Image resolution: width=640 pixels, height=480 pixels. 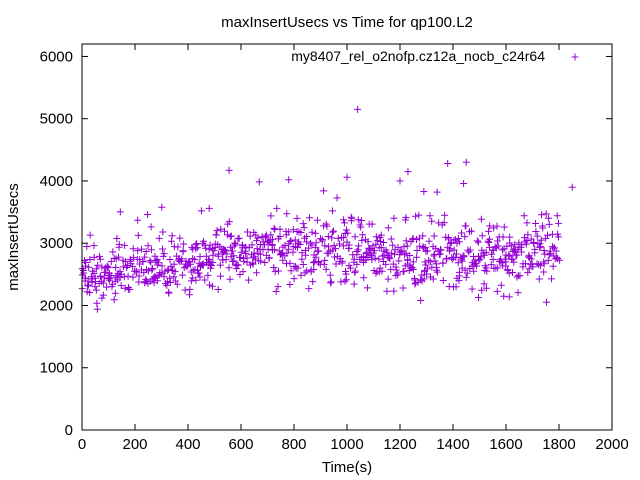 I want to click on y-tick-label: 0, so click(x=69, y=430).